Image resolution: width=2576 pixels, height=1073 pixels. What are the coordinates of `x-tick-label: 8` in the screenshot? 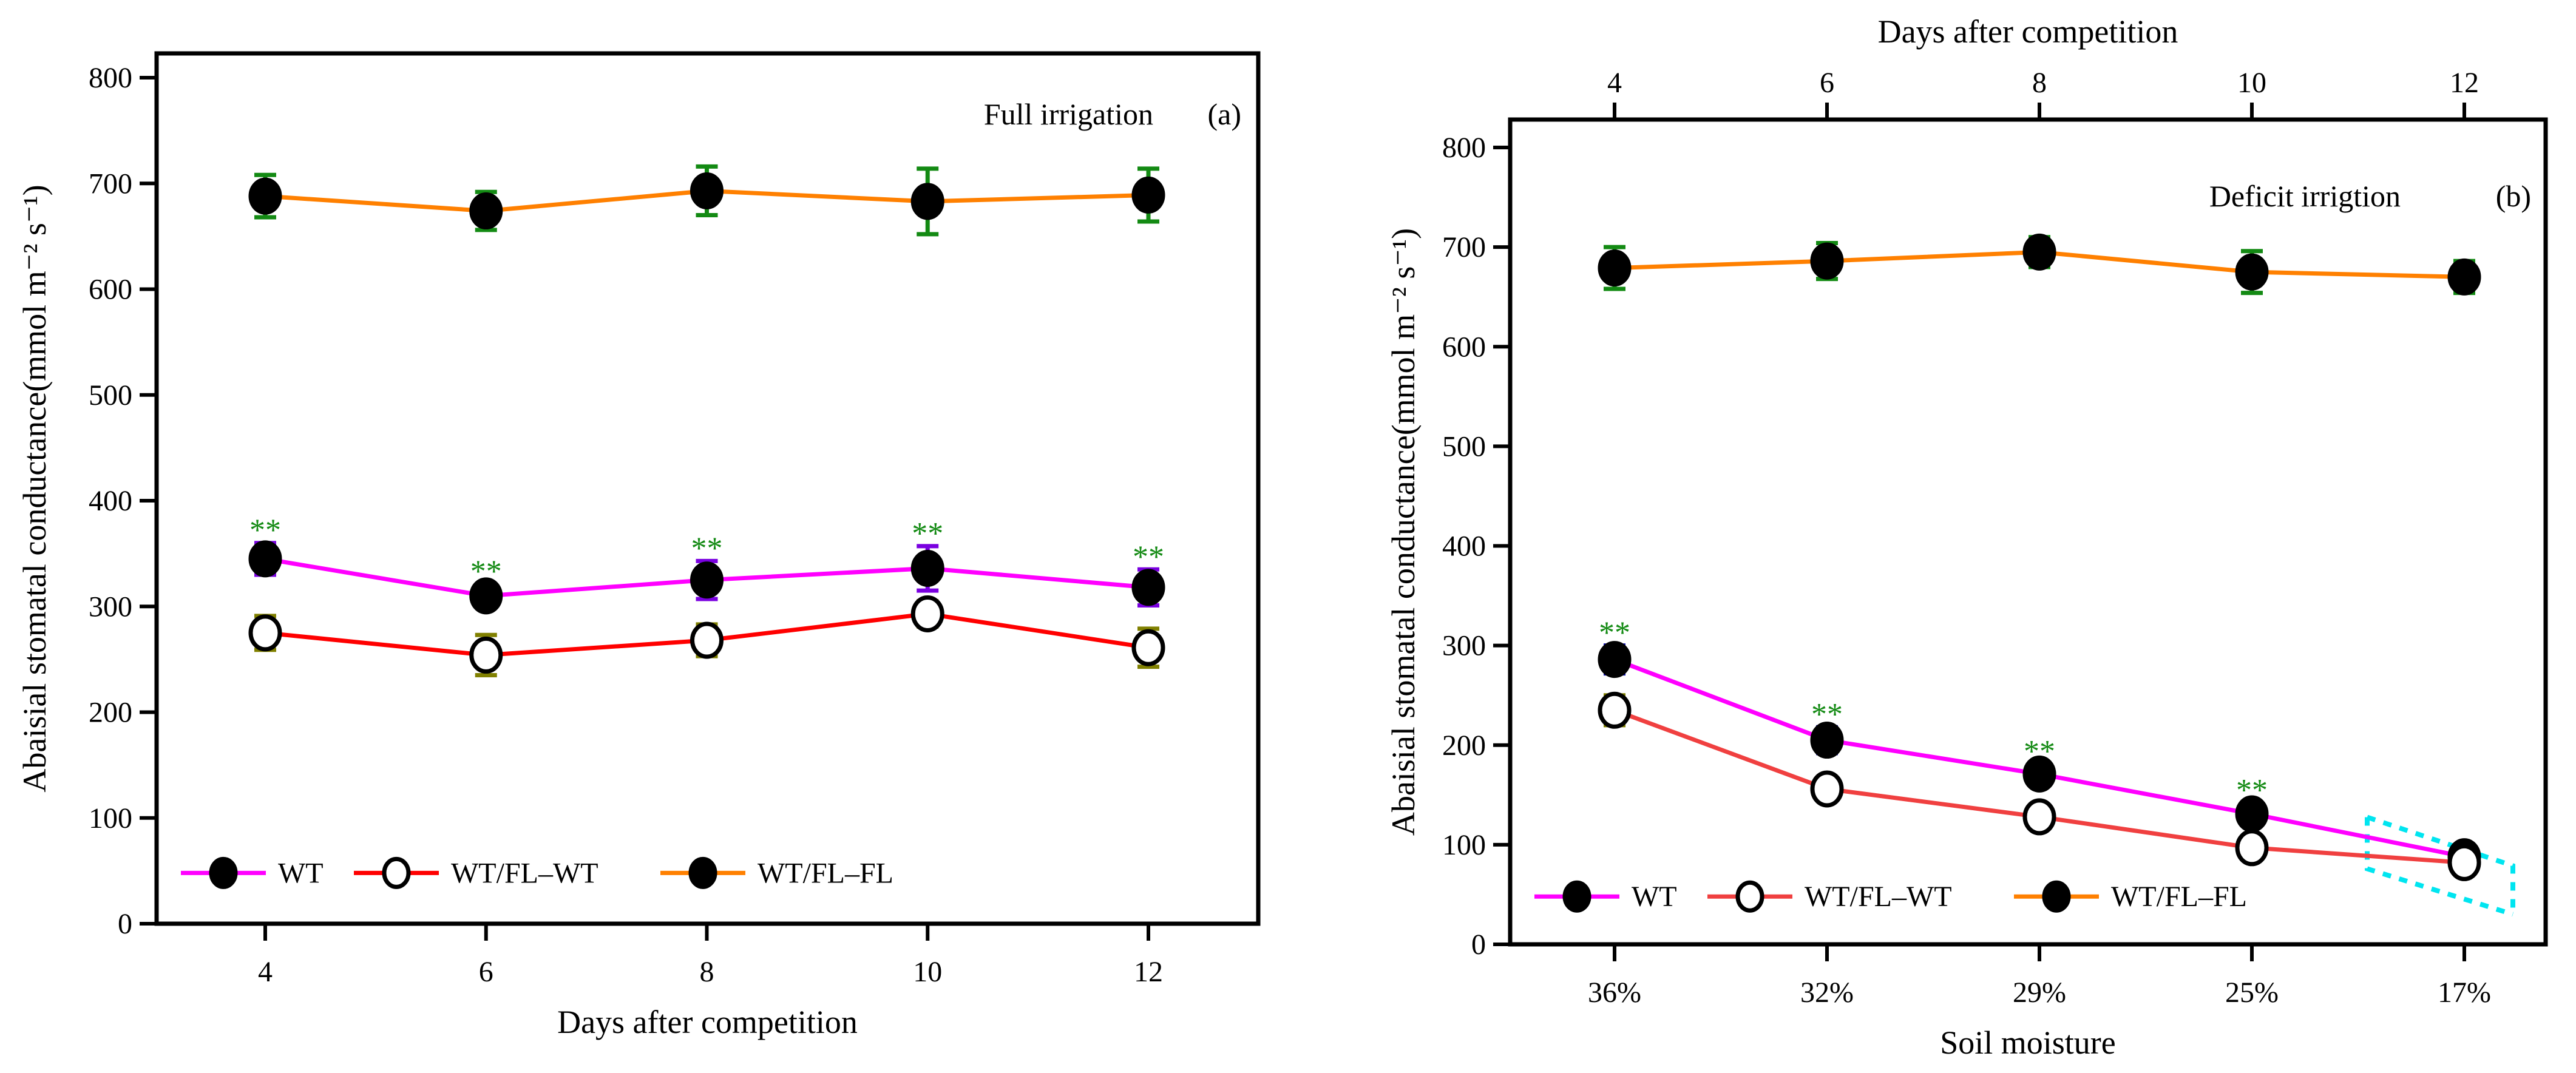 It's located at (707, 972).